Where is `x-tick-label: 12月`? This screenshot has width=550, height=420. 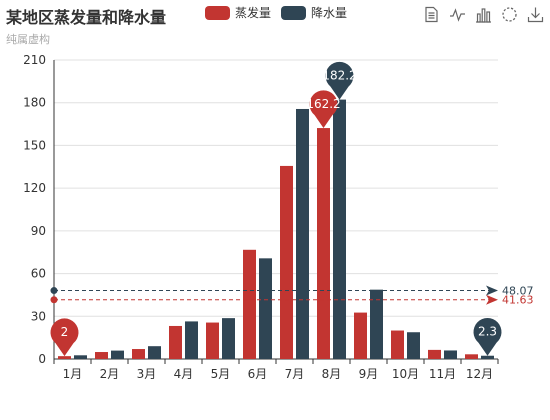 x-tick-label: 12月 is located at coordinates (479, 374).